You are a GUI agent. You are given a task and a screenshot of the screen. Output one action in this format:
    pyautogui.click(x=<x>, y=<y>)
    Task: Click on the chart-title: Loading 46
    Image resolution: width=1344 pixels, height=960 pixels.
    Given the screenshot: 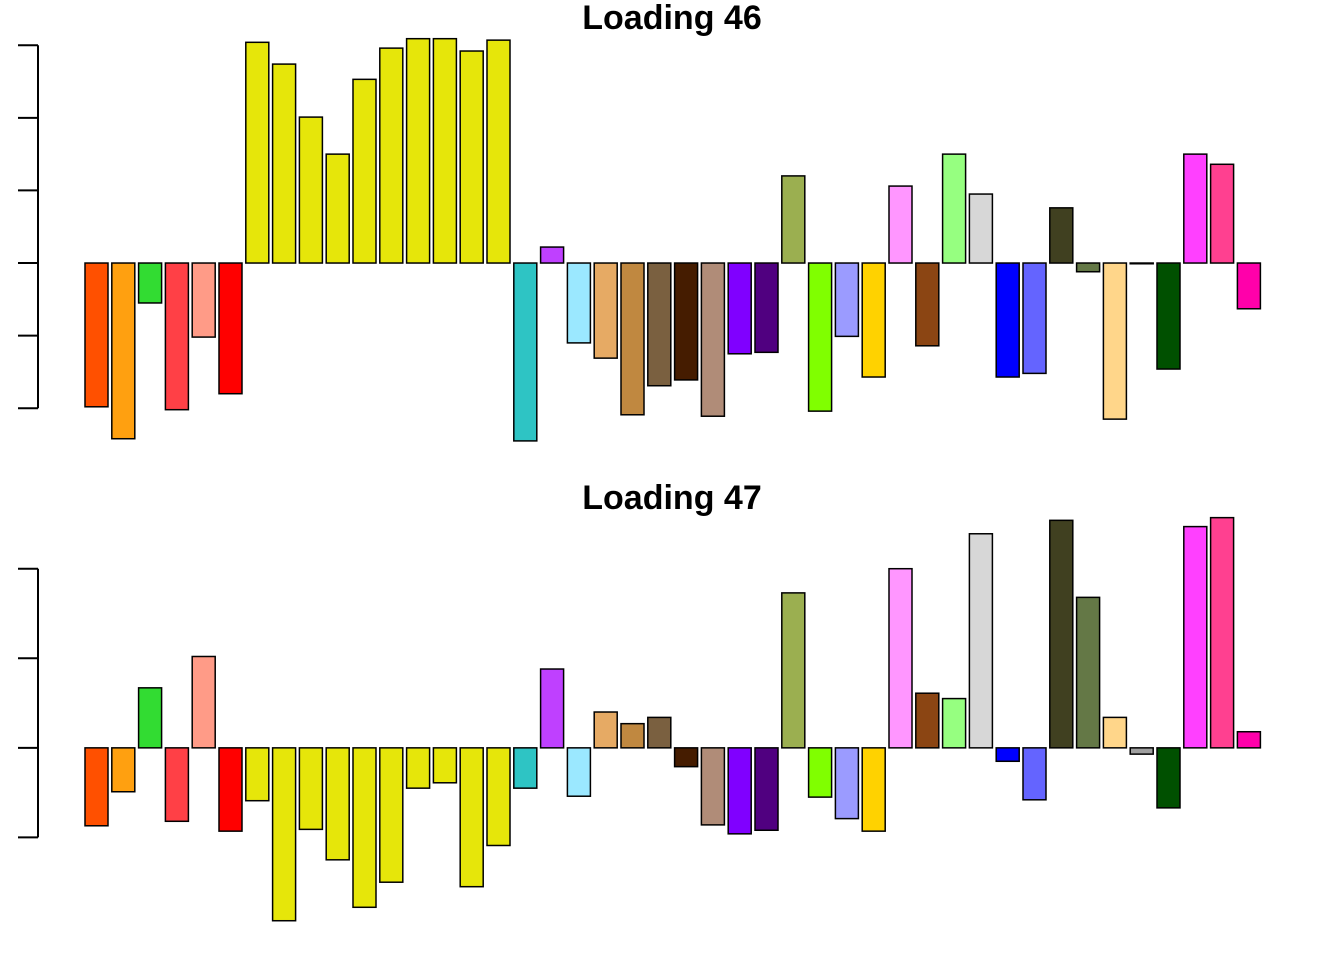 What is the action you would take?
    pyautogui.click(x=671, y=18)
    